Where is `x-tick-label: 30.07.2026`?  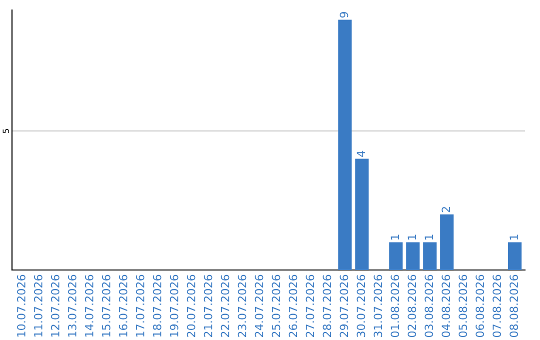
x-tick-label: 30.07.2026 is located at coordinates (361, 305).